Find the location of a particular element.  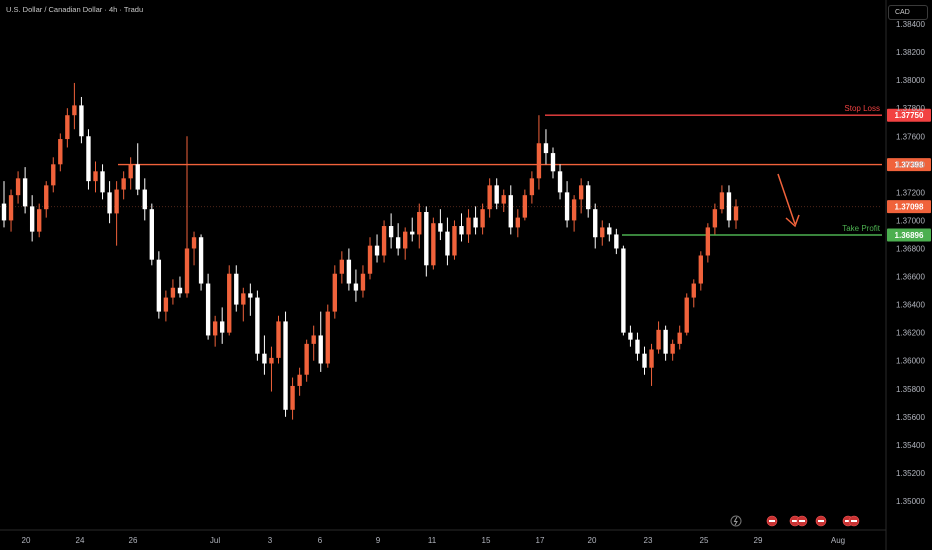

y-tick-label: 1.37400 is located at coordinates (910, 164).